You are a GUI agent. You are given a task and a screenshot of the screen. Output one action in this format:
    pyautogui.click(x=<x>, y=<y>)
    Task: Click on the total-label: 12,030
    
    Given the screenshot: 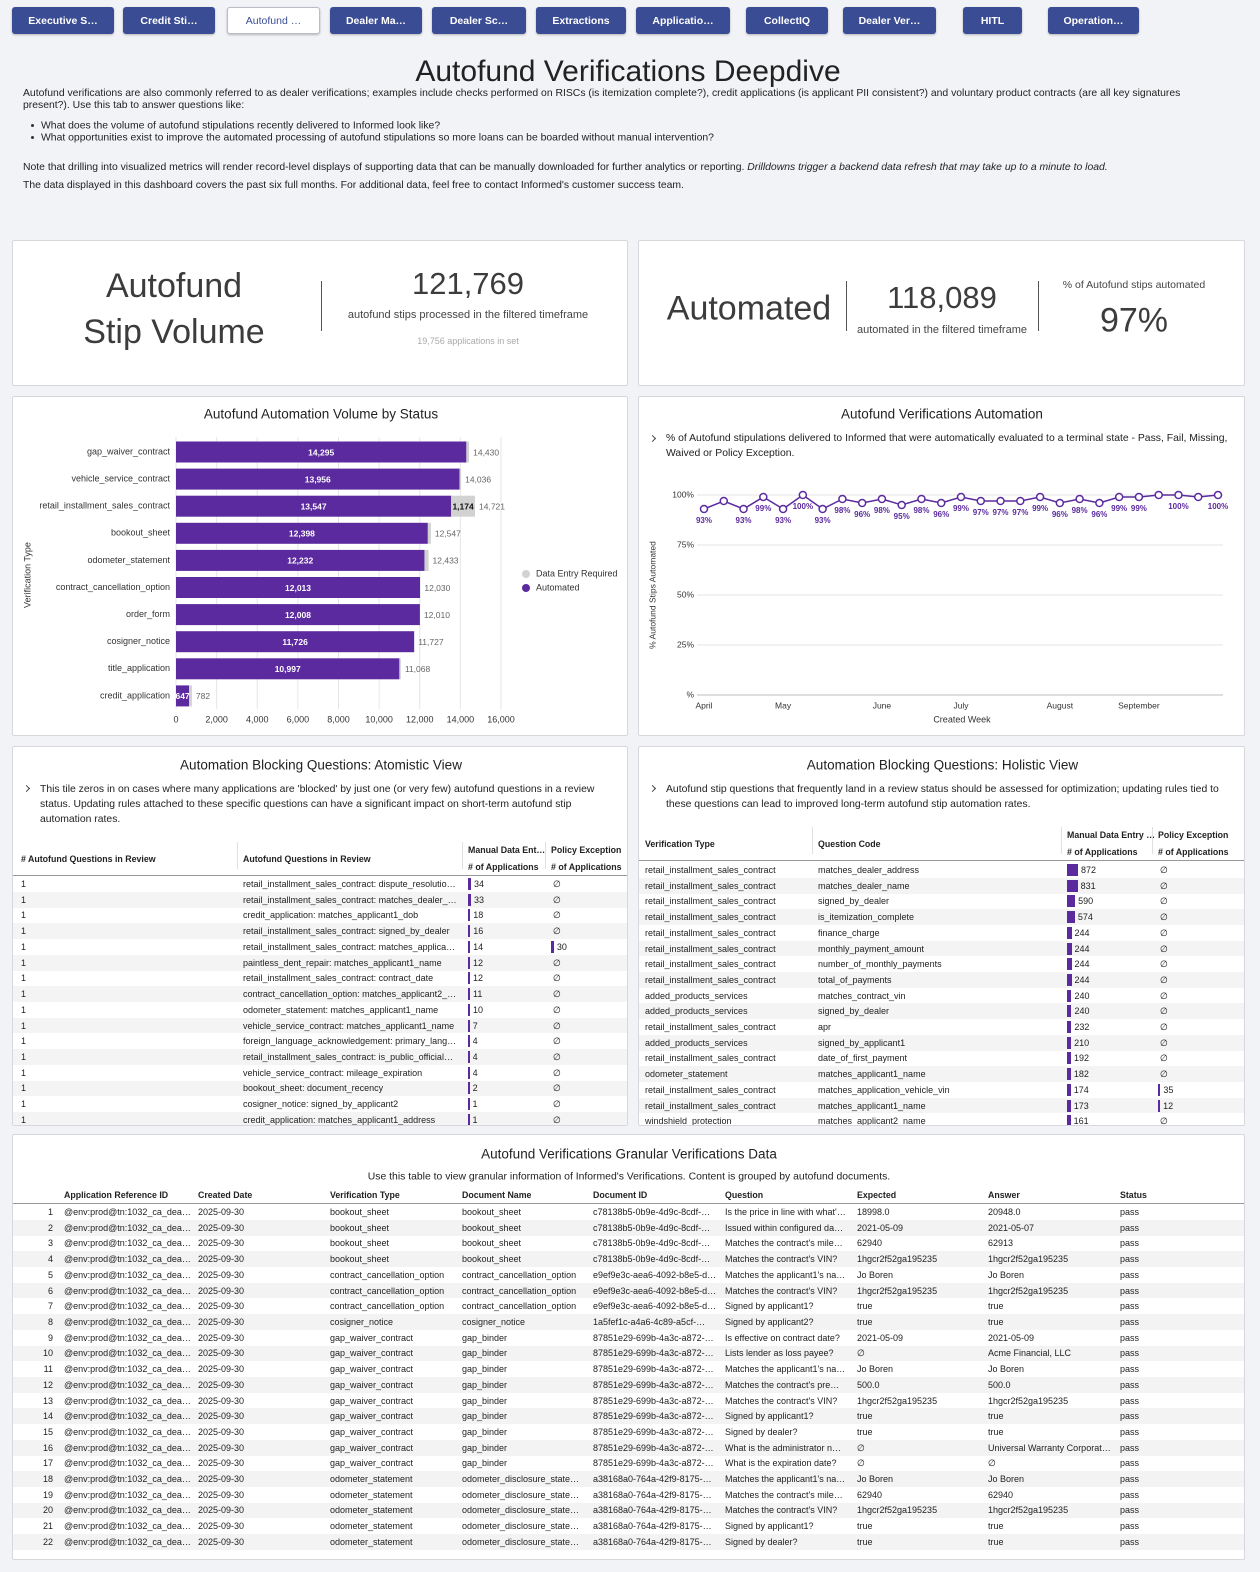 What is the action you would take?
    pyautogui.click(x=437, y=588)
    